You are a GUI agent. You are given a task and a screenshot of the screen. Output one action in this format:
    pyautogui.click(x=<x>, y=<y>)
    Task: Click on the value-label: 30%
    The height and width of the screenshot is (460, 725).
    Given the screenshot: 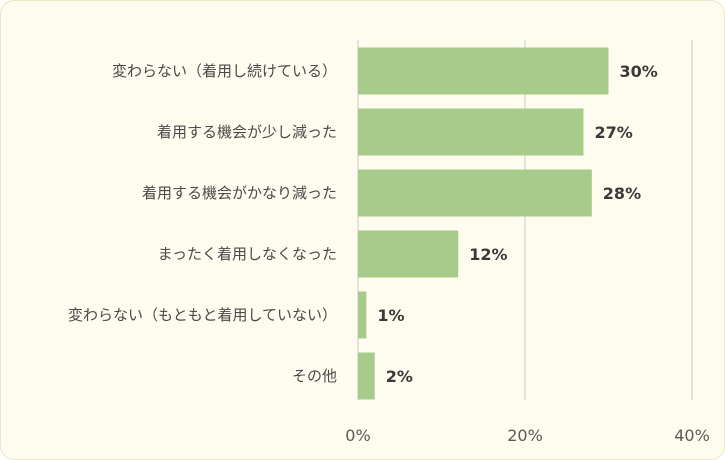 What is the action you would take?
    pyautogui.click(x=639, y=71)
    